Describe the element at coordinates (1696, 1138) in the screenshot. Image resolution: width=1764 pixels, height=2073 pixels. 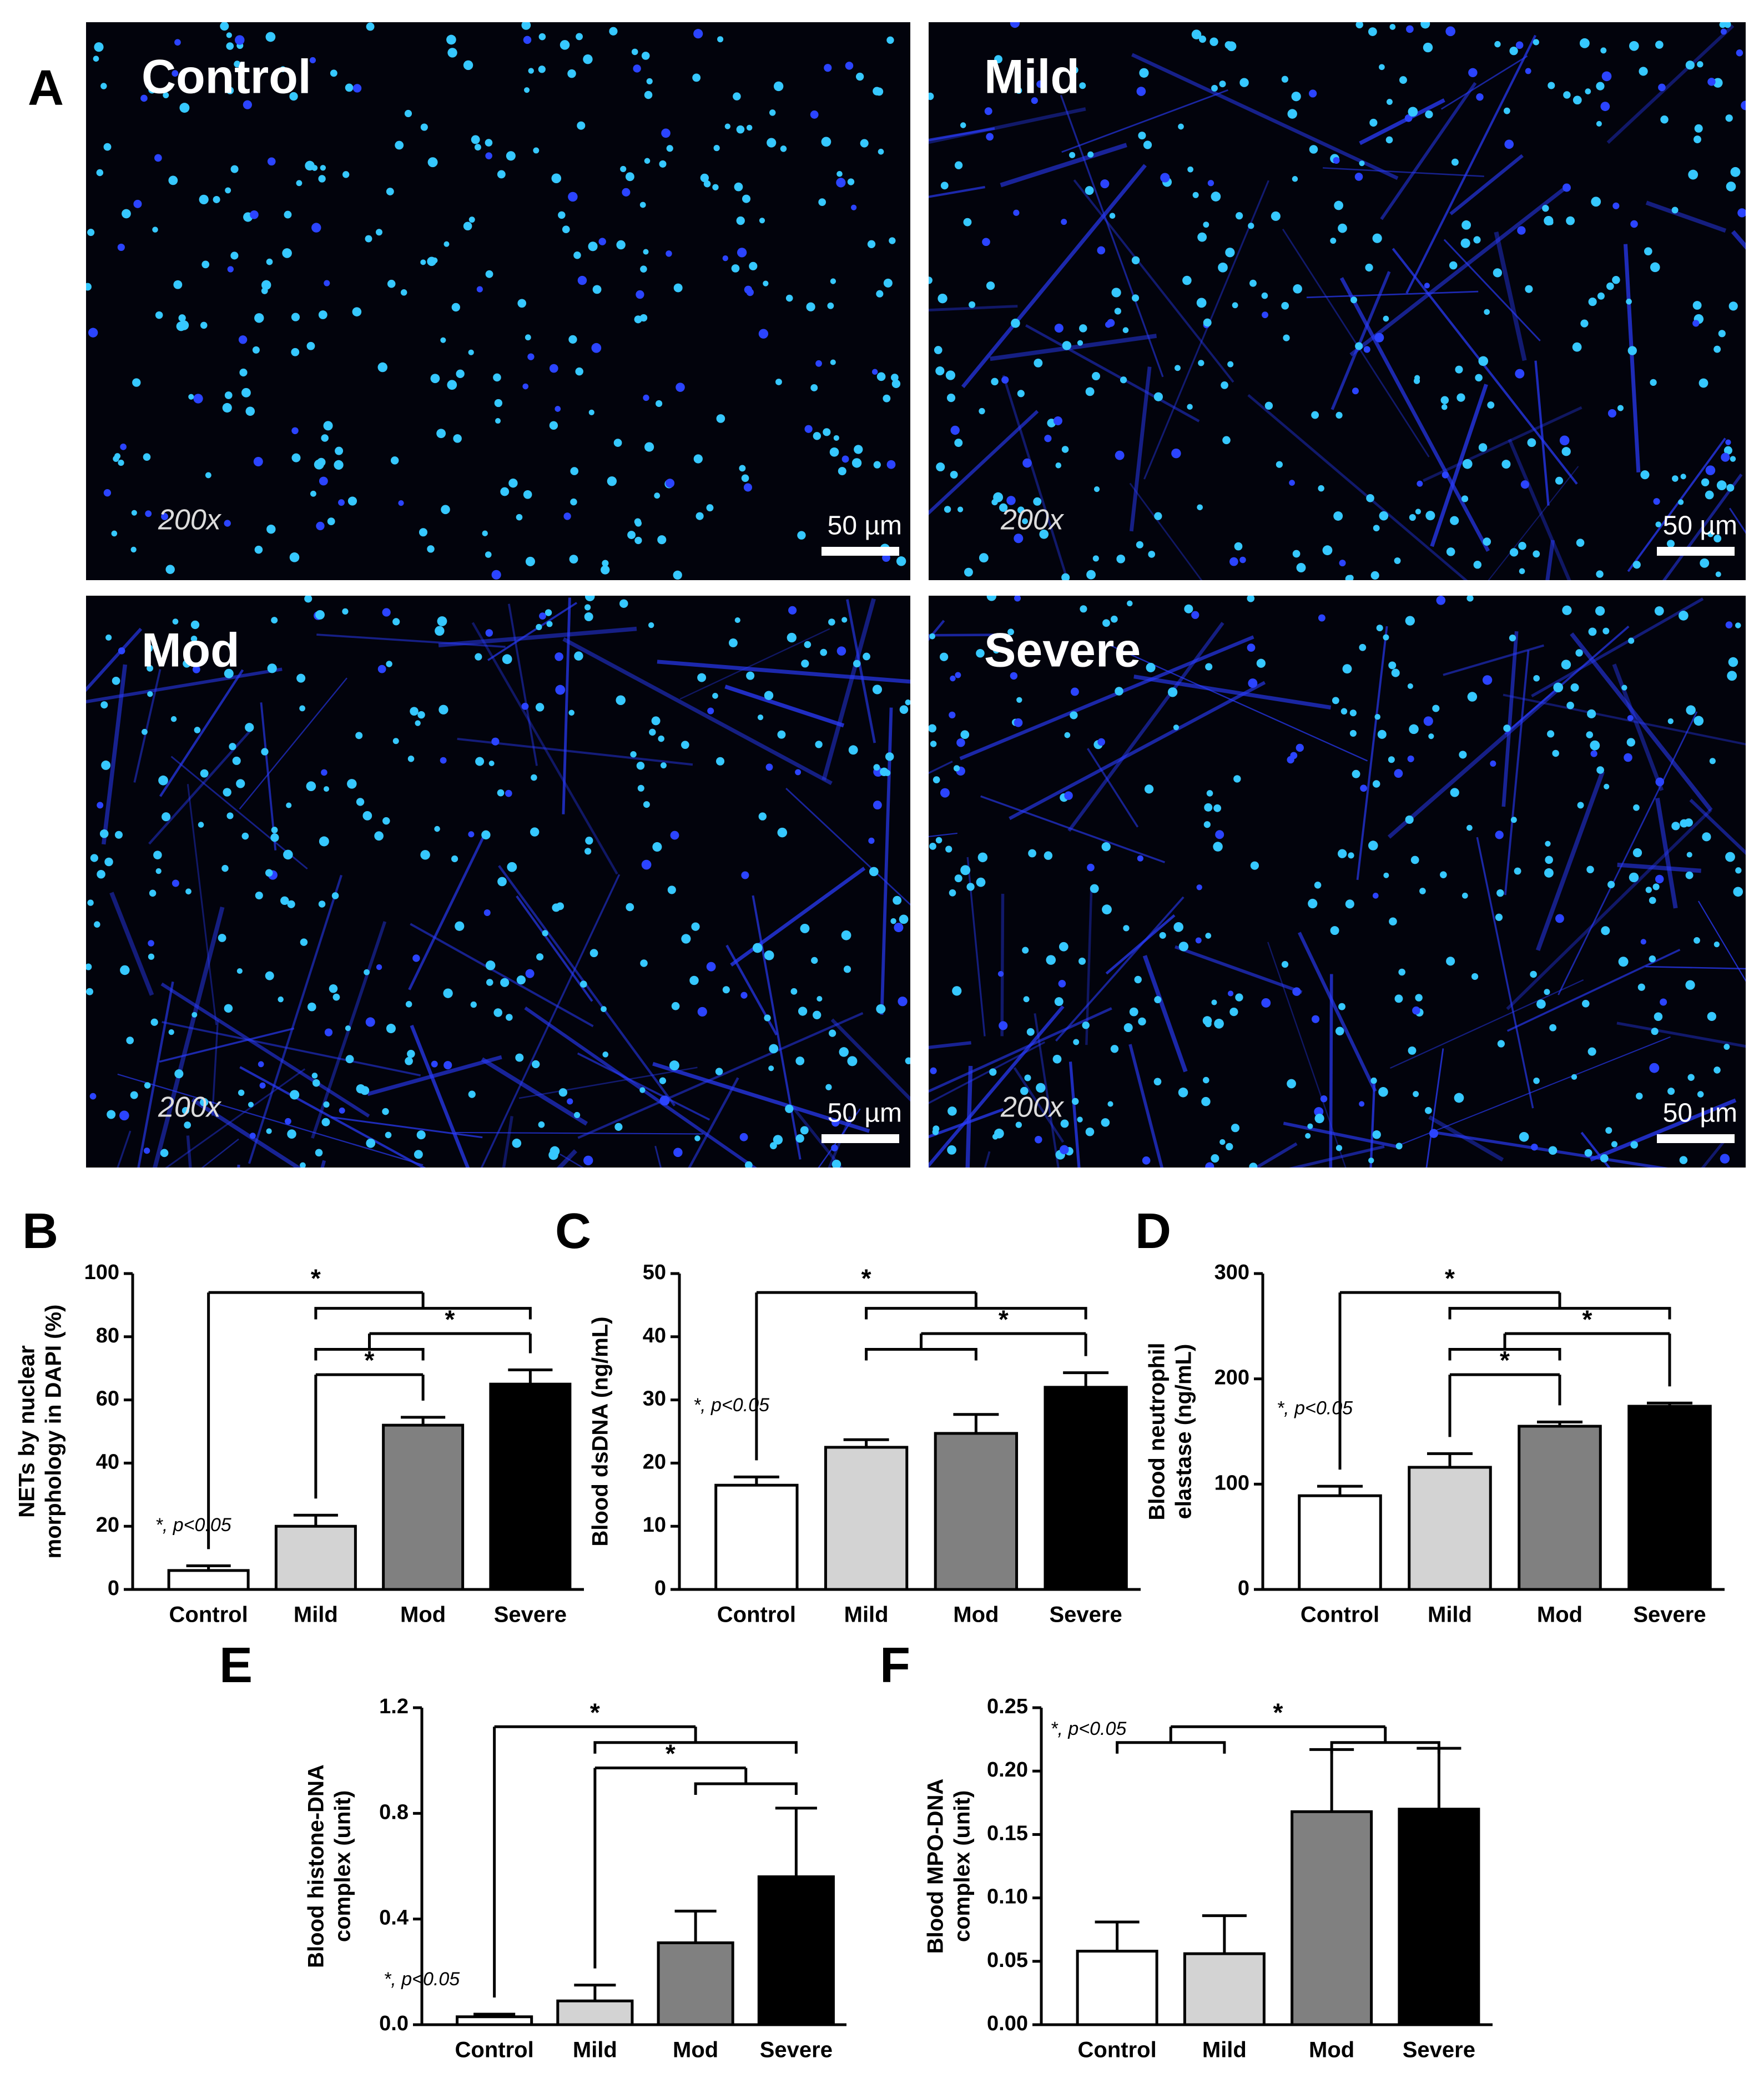
I see `scale-bar` at that location.